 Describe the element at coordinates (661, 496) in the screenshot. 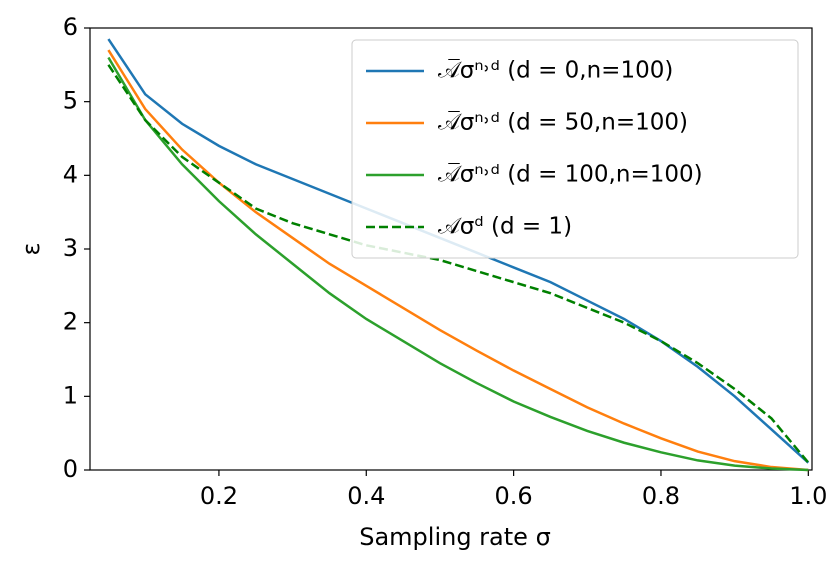

I see `x-tick-label: 0.8` at that location.